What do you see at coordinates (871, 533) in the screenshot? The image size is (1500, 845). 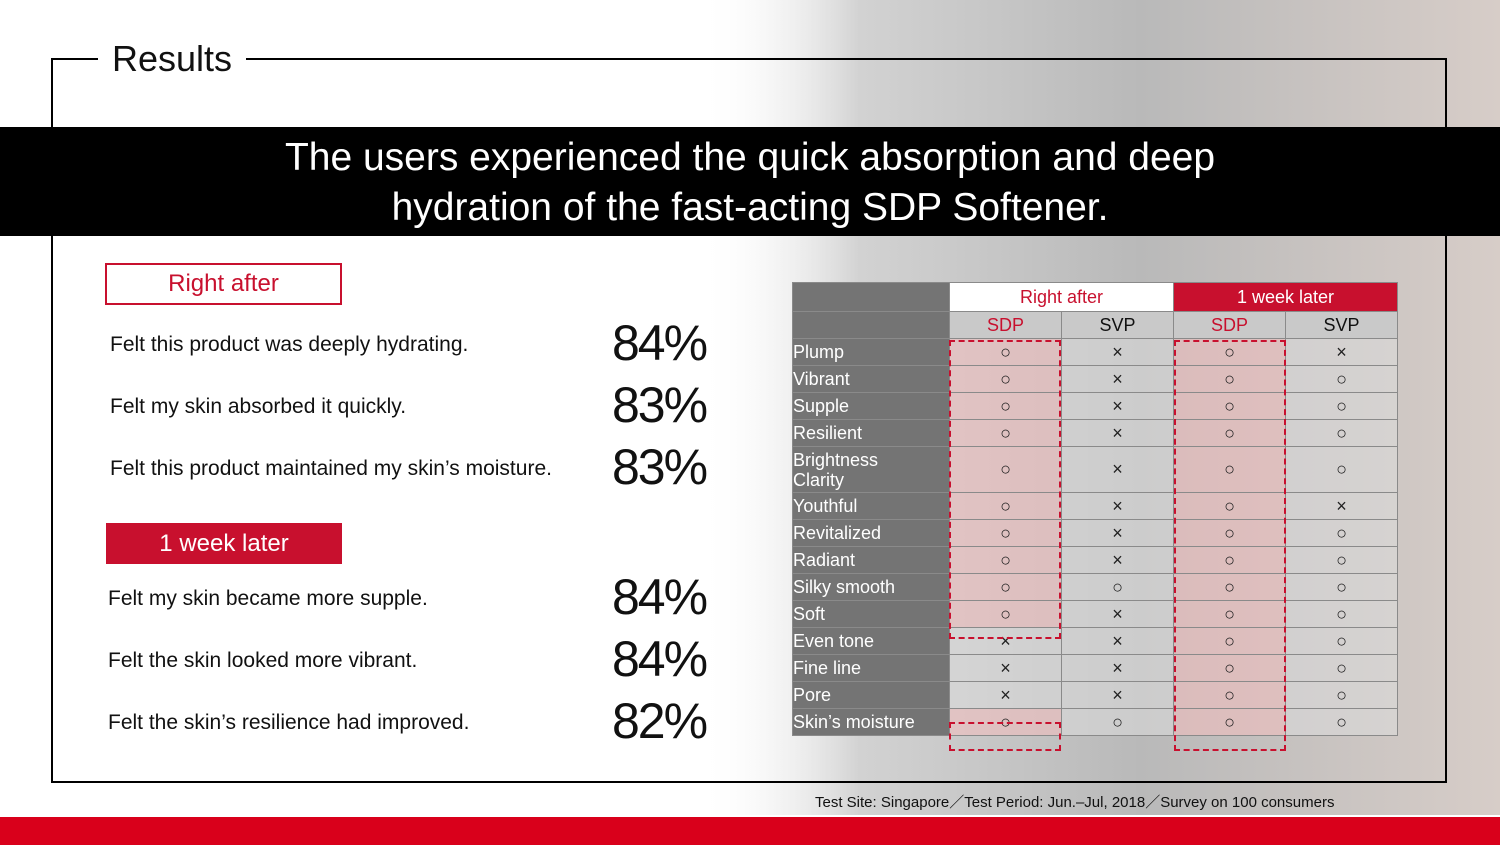 I see `attribute-cell: Revitalized` at bounding box center [871, 533].